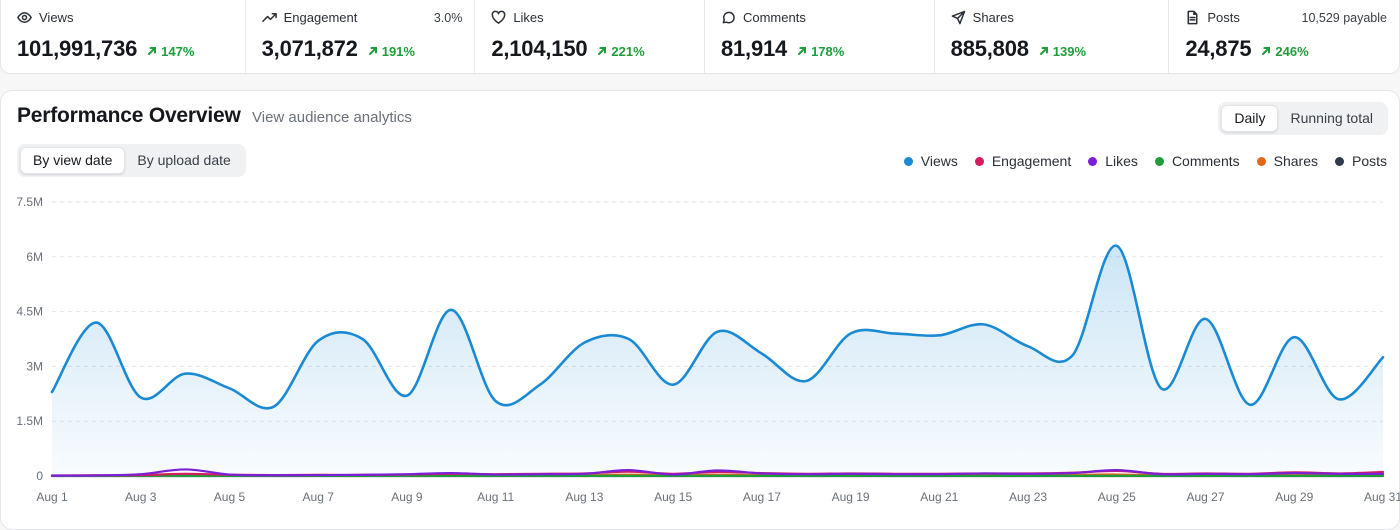 This screenshot has width=1400, height=530. I want to click on tab-running-total: Running total, so click(1331, 118).